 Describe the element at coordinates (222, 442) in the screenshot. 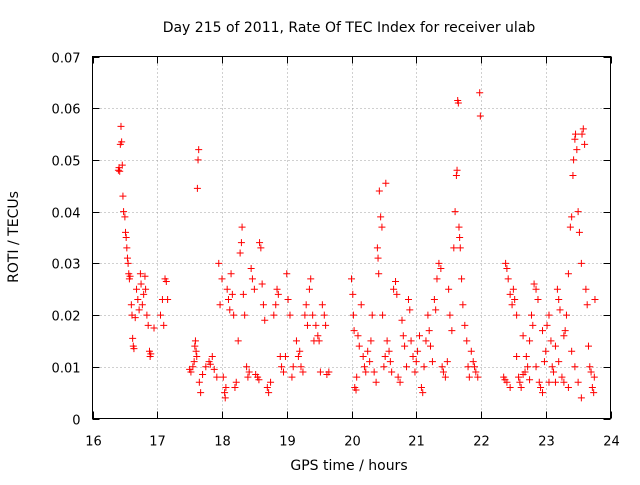

I see `x-tick-label: 18` at that location.